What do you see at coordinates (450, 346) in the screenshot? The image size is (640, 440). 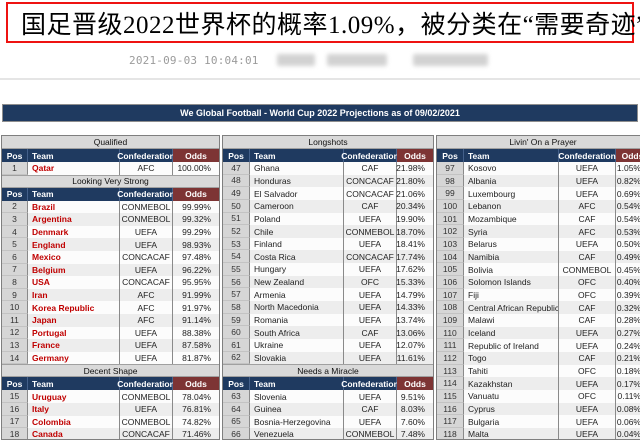 I see `cell-pos: 111` at bounding box center [450, 346].